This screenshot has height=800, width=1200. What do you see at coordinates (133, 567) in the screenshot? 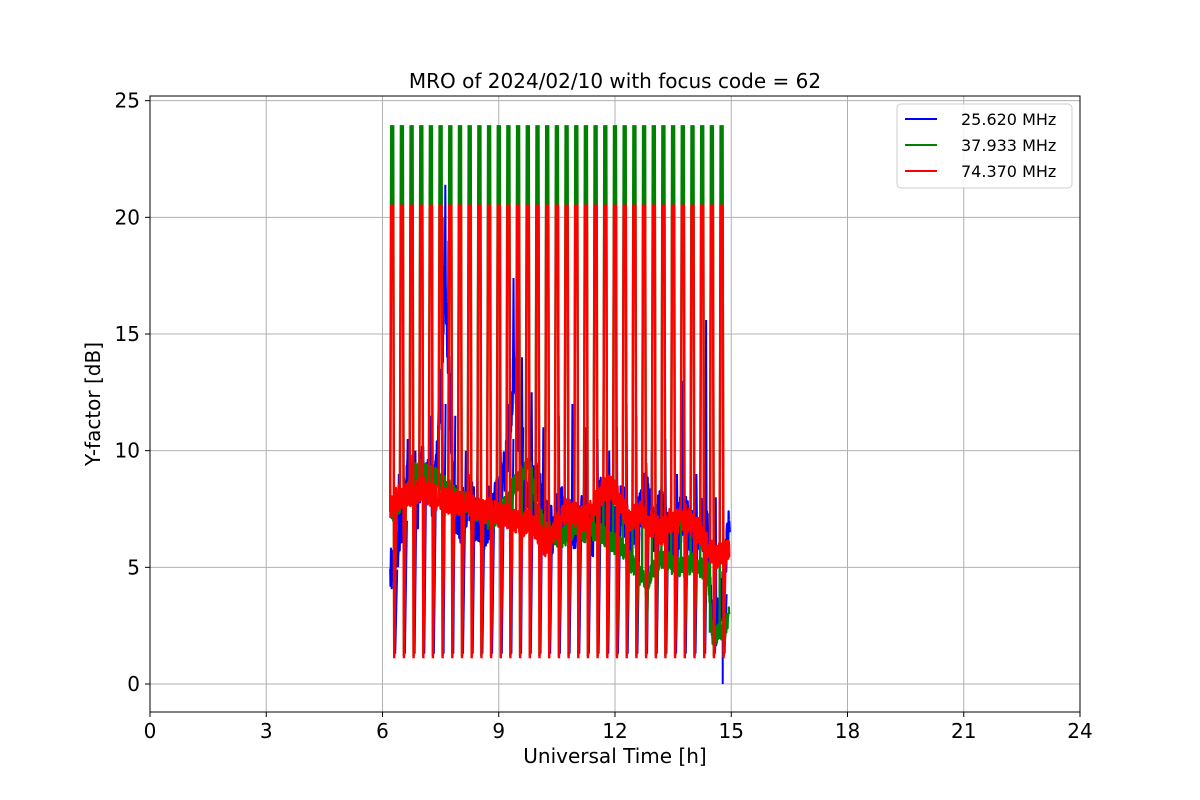
I see `y-tick-label: 5` at bounding box center [133, 567].